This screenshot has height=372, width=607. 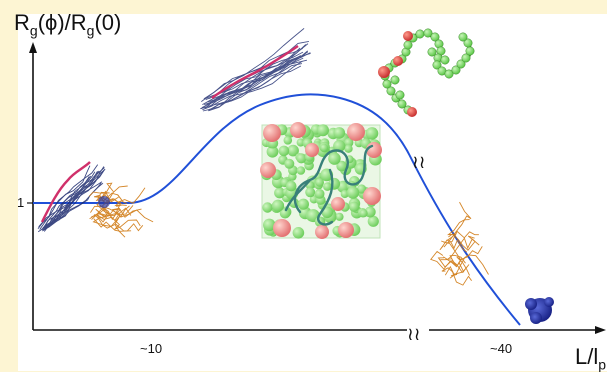 I want to click on conformation-ensemble-left, so click(x=71, y=197).